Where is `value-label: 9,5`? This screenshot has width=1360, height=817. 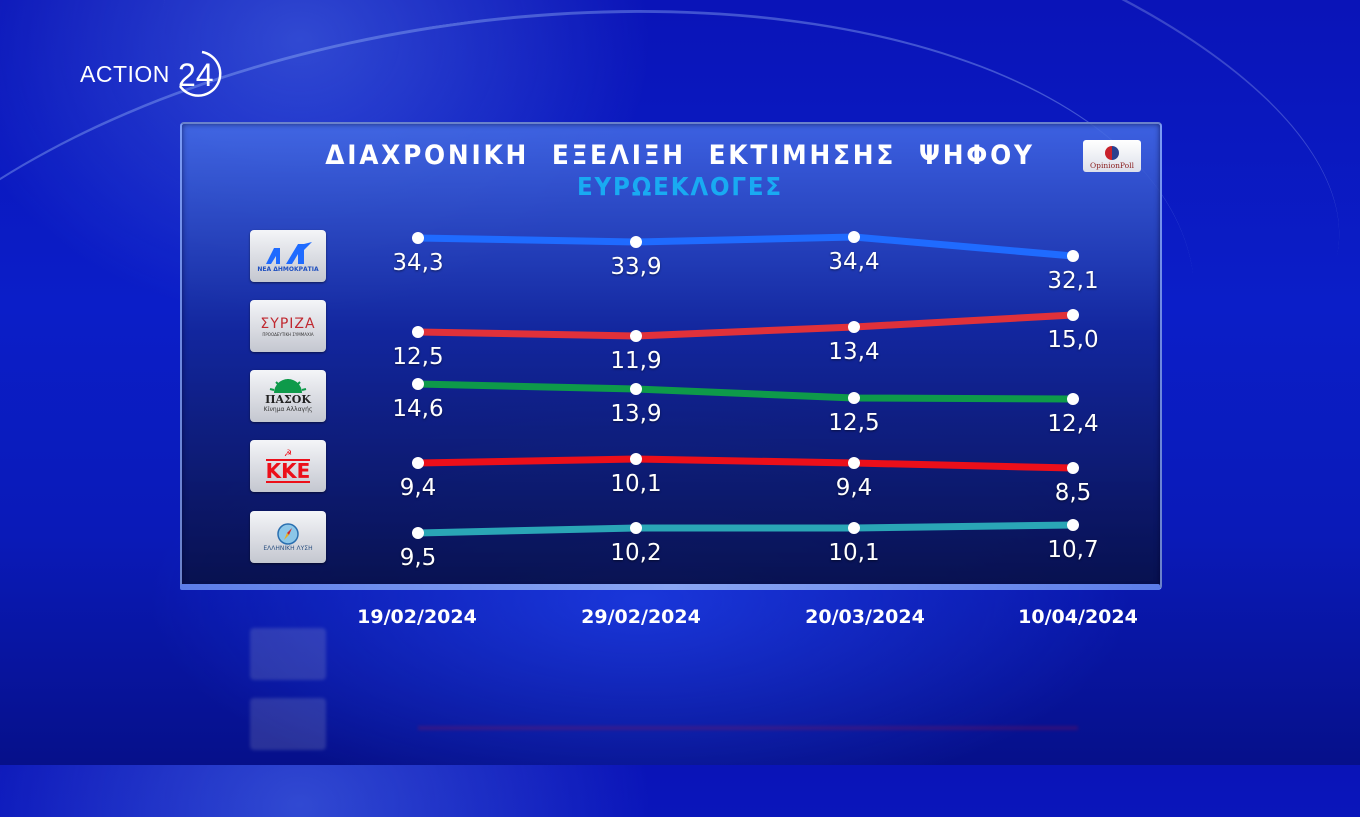
value-label: 9,5 is located at coordinates (418, 558).